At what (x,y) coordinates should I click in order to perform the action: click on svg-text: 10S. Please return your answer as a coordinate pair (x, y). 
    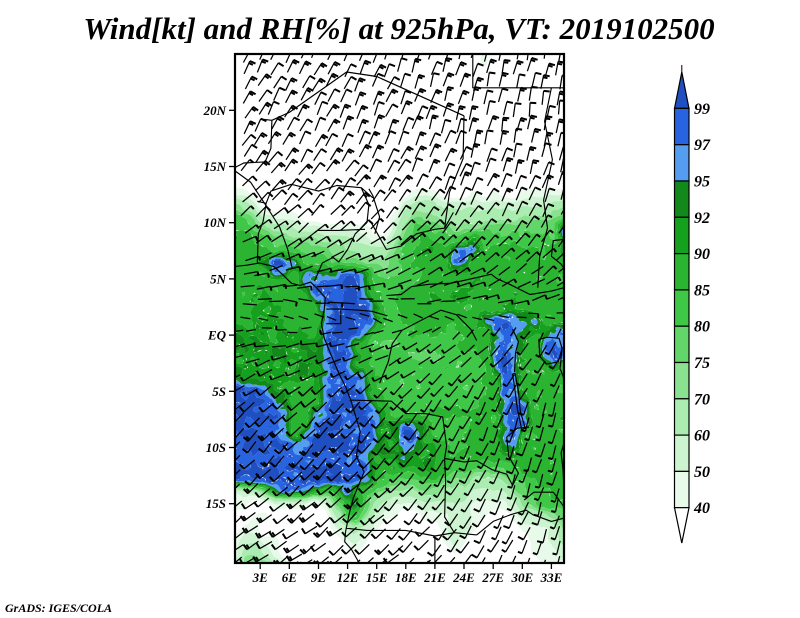
    Looking at the image, I should click on (216, 447).